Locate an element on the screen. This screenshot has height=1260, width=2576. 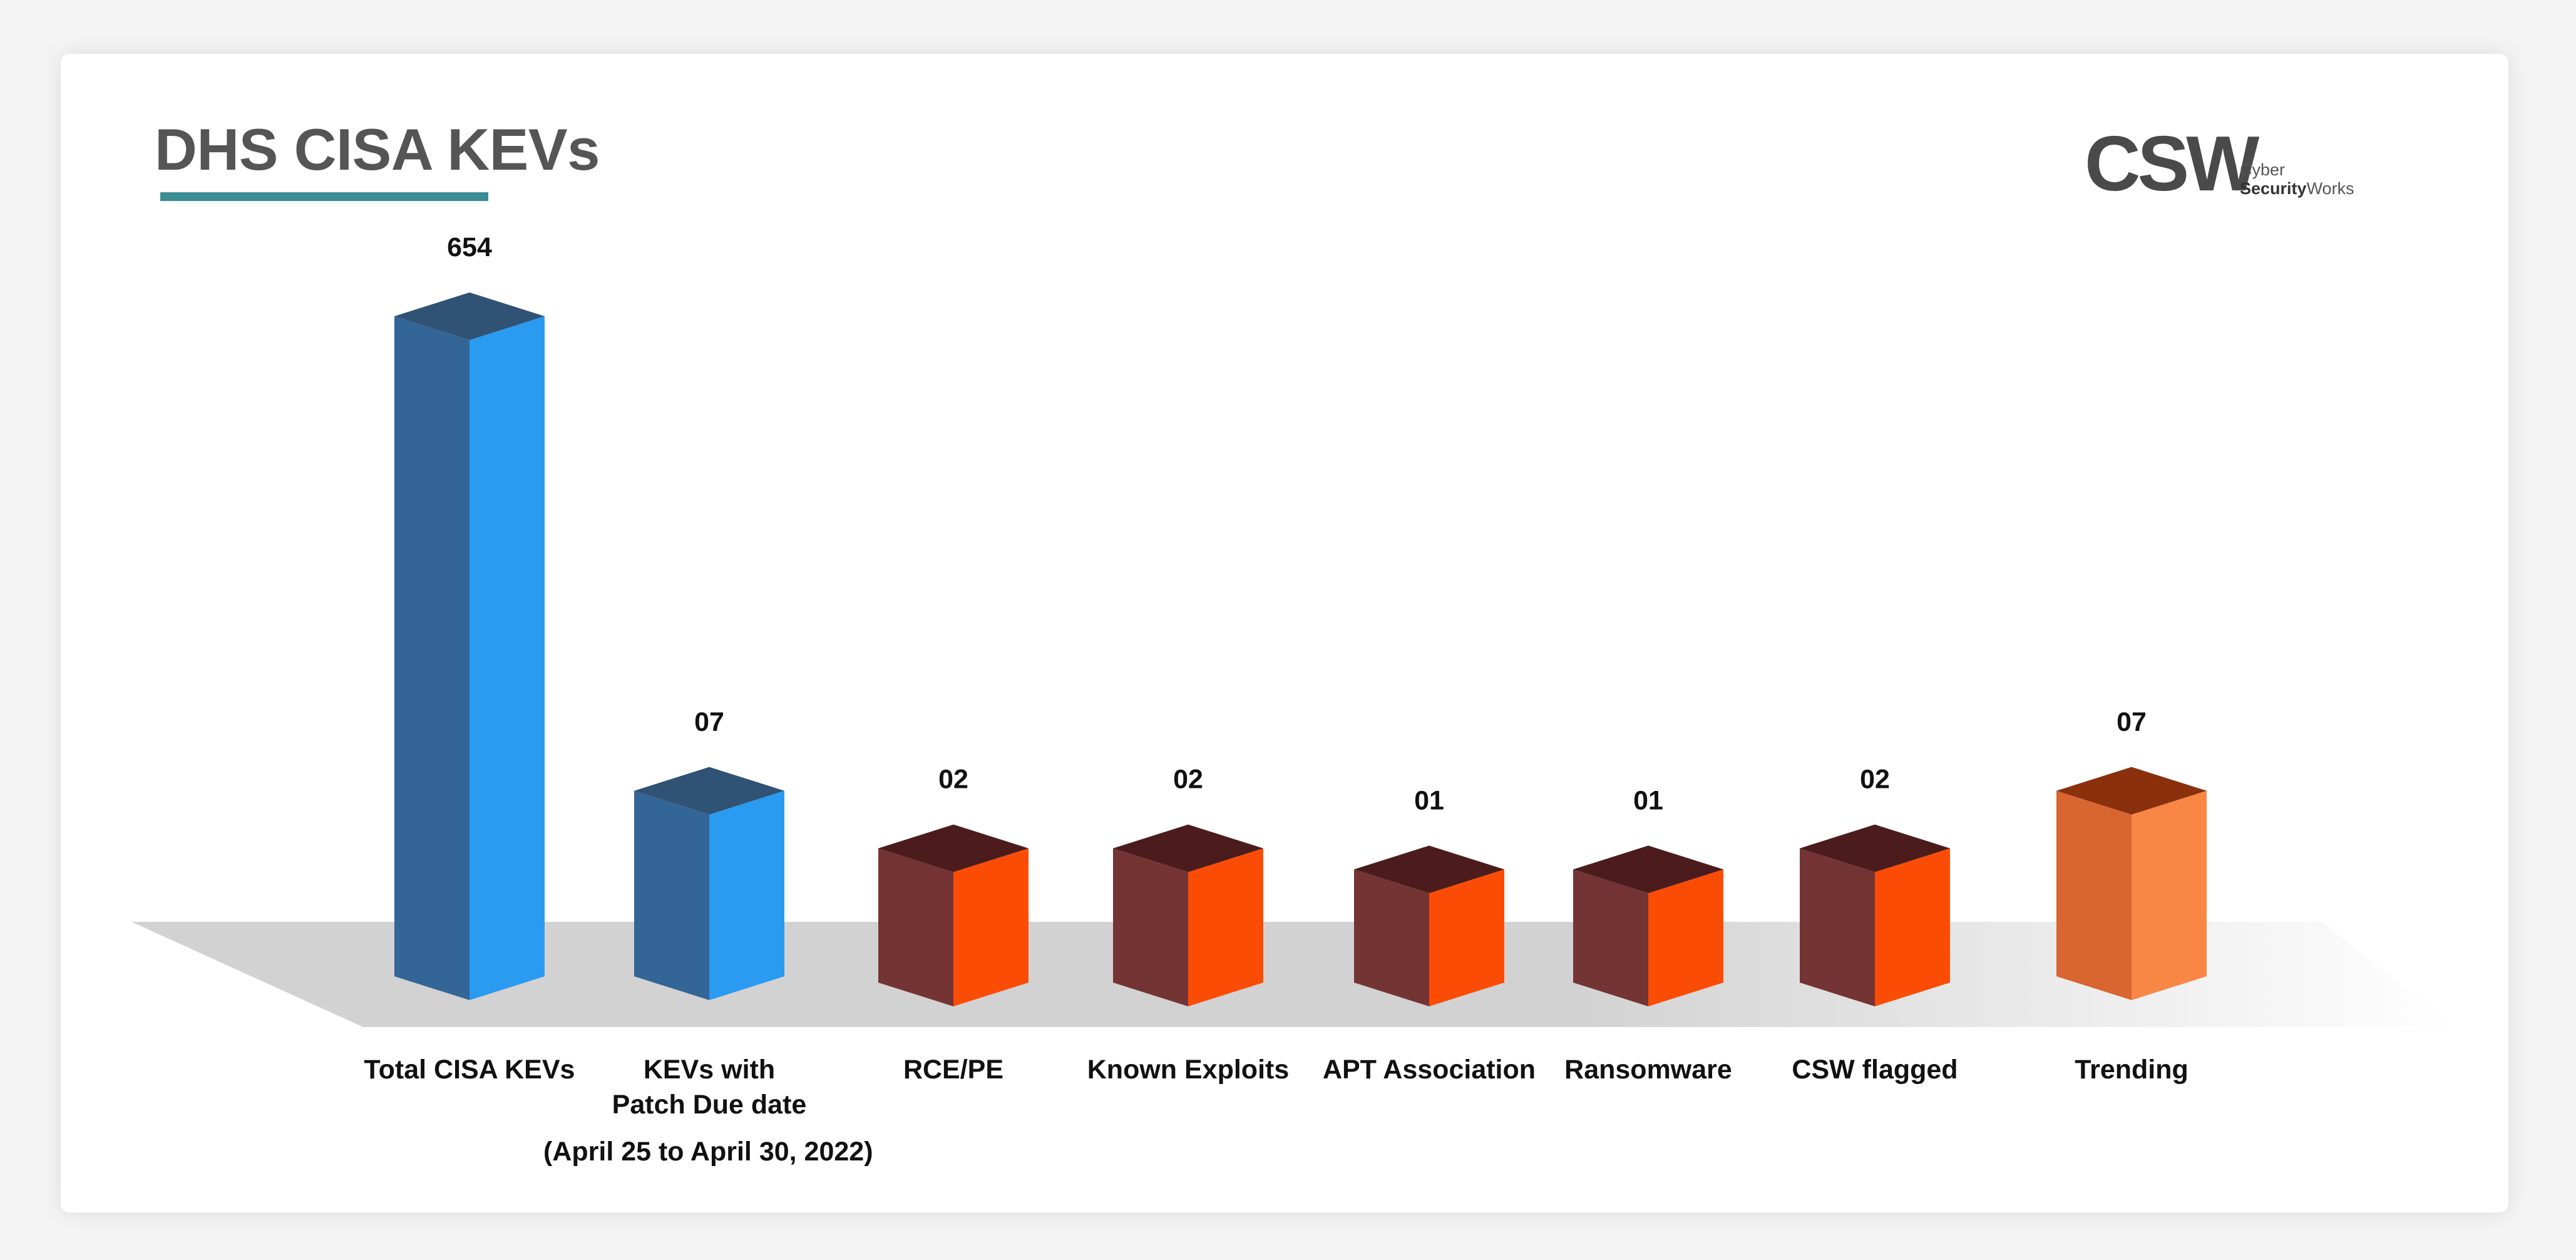
category-label: Known Exploits is located at coordinates (1188, 1070).